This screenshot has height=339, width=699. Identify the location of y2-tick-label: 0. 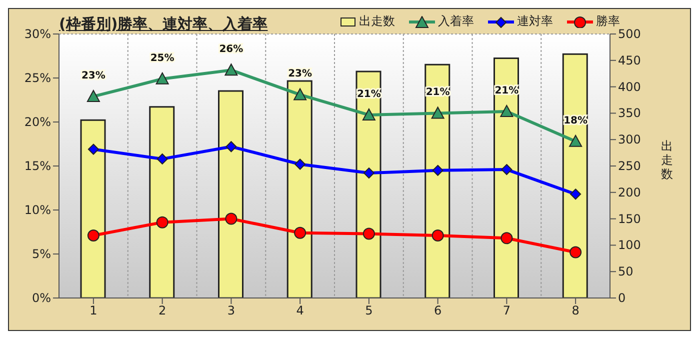
(622, 298).